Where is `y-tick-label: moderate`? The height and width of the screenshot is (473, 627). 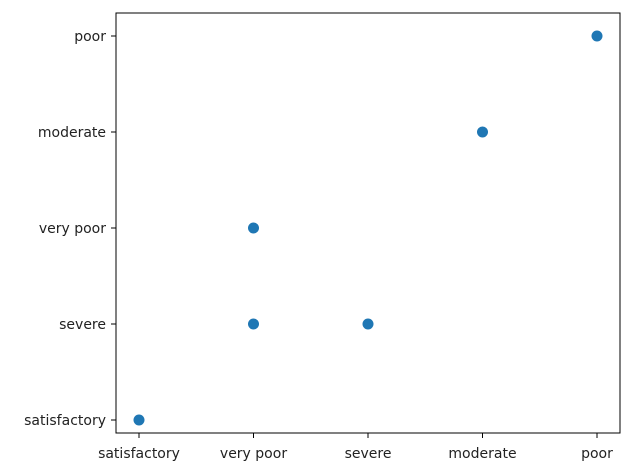 y-tick-label: moderate is located at coordinates (72, 133).